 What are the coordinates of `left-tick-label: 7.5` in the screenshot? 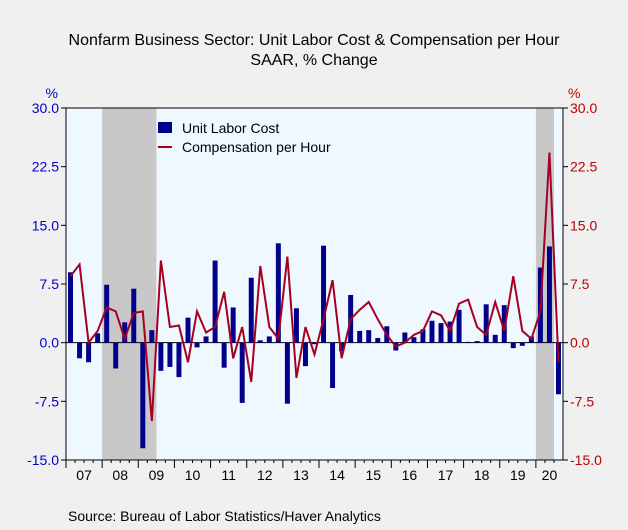 It's located at (50, 284).